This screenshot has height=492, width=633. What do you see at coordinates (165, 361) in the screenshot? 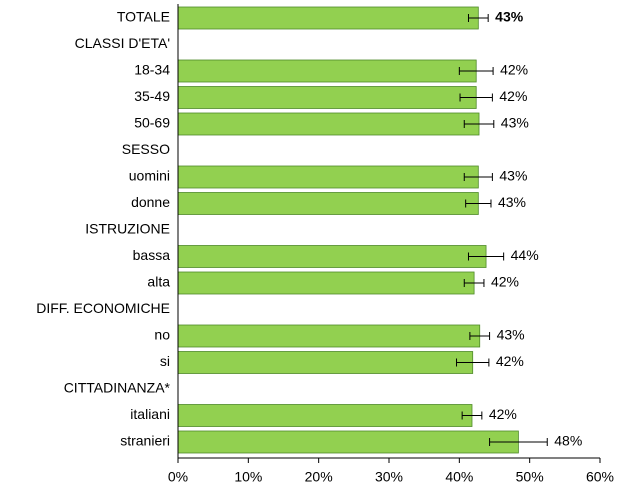
I see `category-label: si` at bounding box center [165, 361].